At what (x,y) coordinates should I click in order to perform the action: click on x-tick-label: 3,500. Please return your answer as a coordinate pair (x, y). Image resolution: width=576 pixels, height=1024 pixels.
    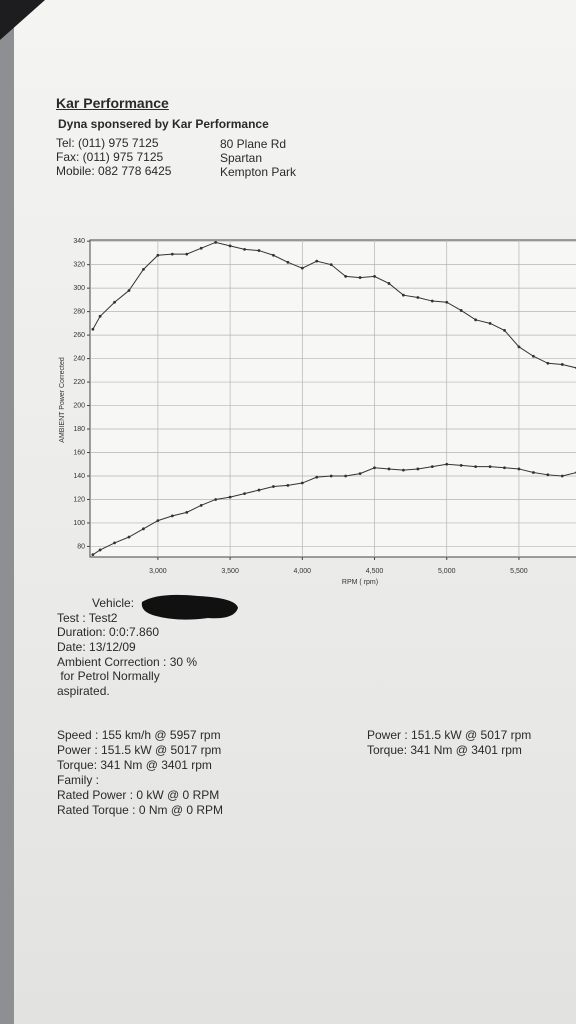
    Looking at the image, I should click on (230, 571).